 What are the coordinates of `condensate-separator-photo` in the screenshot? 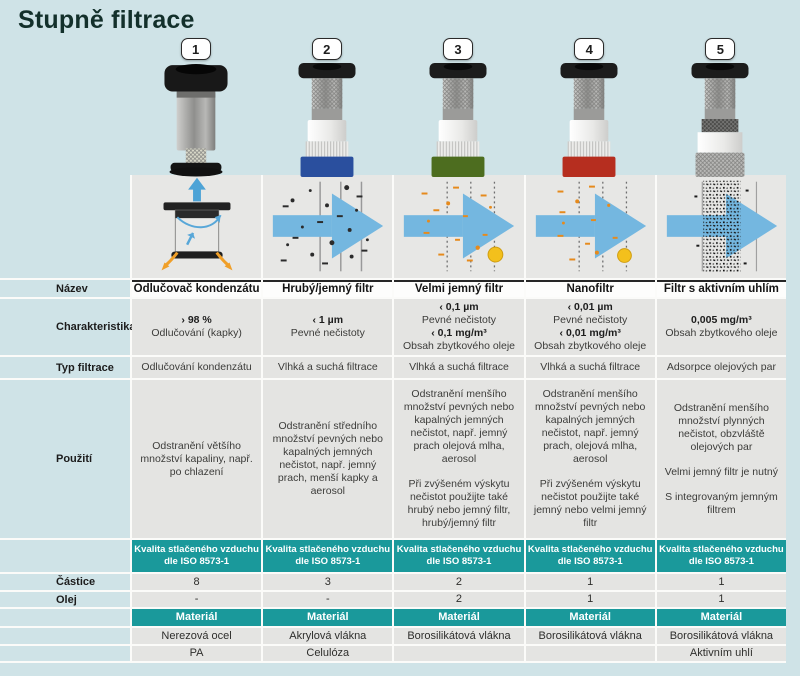 It's located at (196, 120).